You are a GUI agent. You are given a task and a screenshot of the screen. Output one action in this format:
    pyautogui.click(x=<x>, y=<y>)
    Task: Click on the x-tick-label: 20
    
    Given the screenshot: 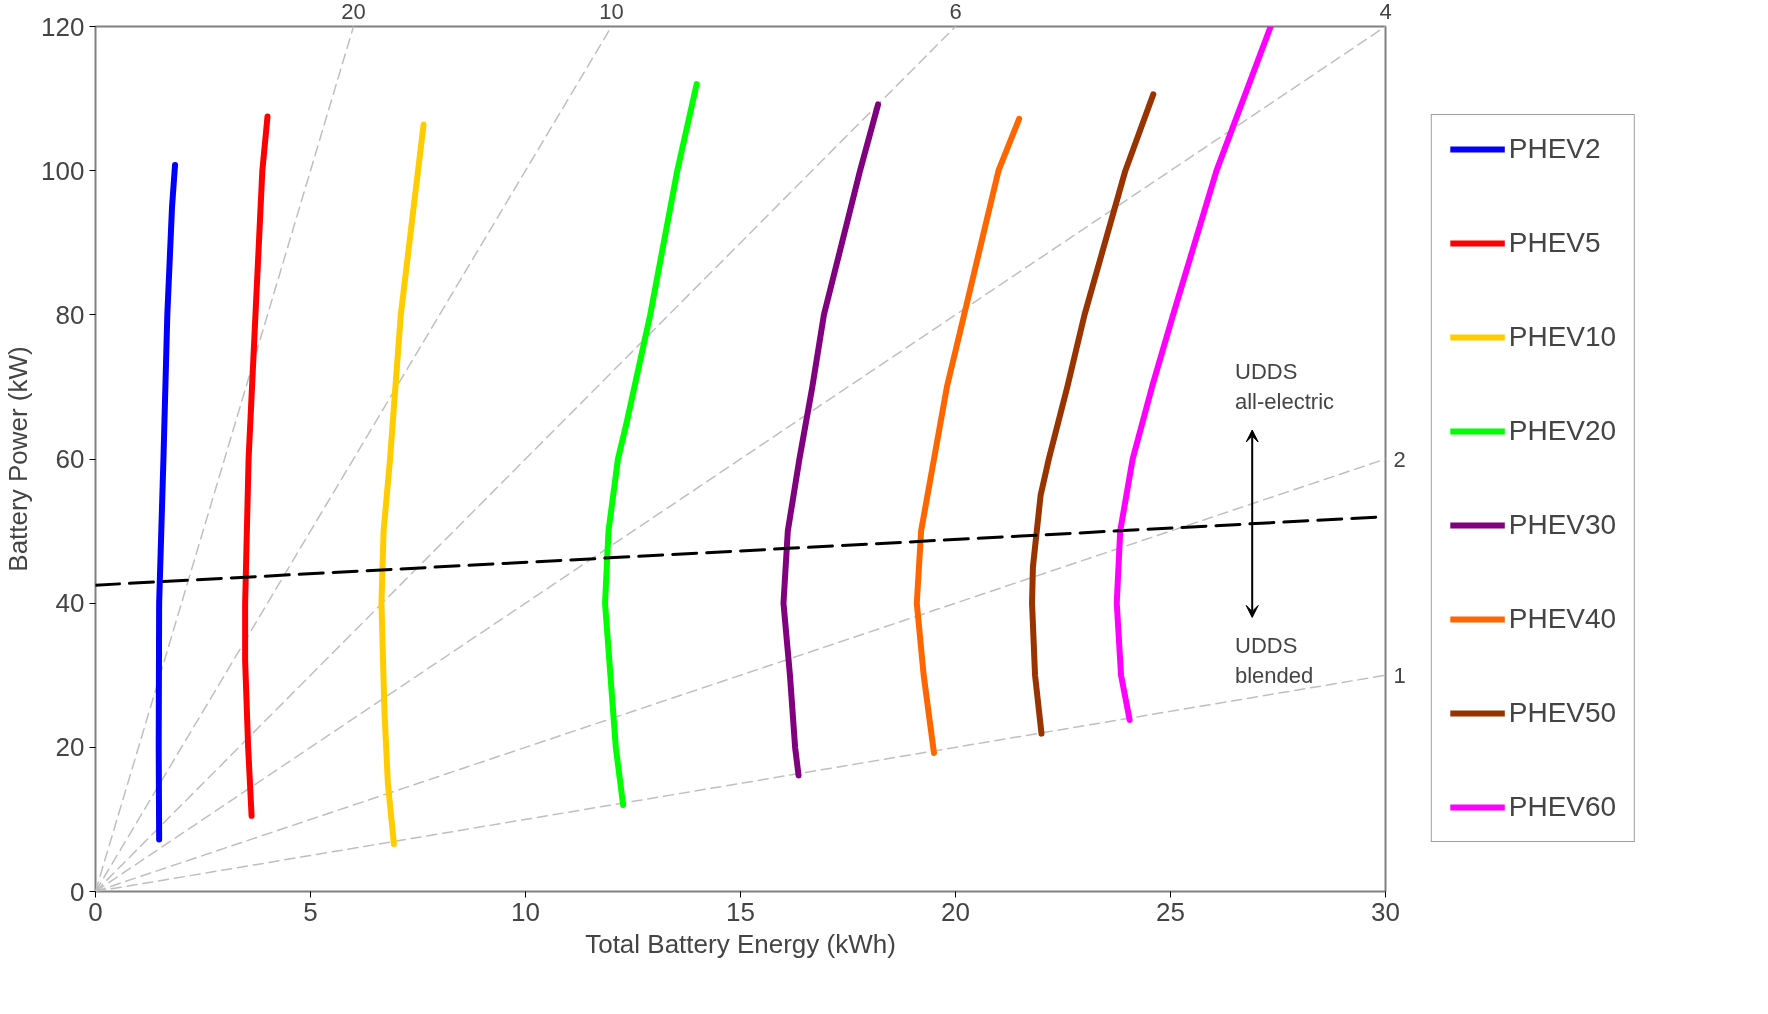 What is the action you would take?
    pyautogui.click(x=955, y=911)
    